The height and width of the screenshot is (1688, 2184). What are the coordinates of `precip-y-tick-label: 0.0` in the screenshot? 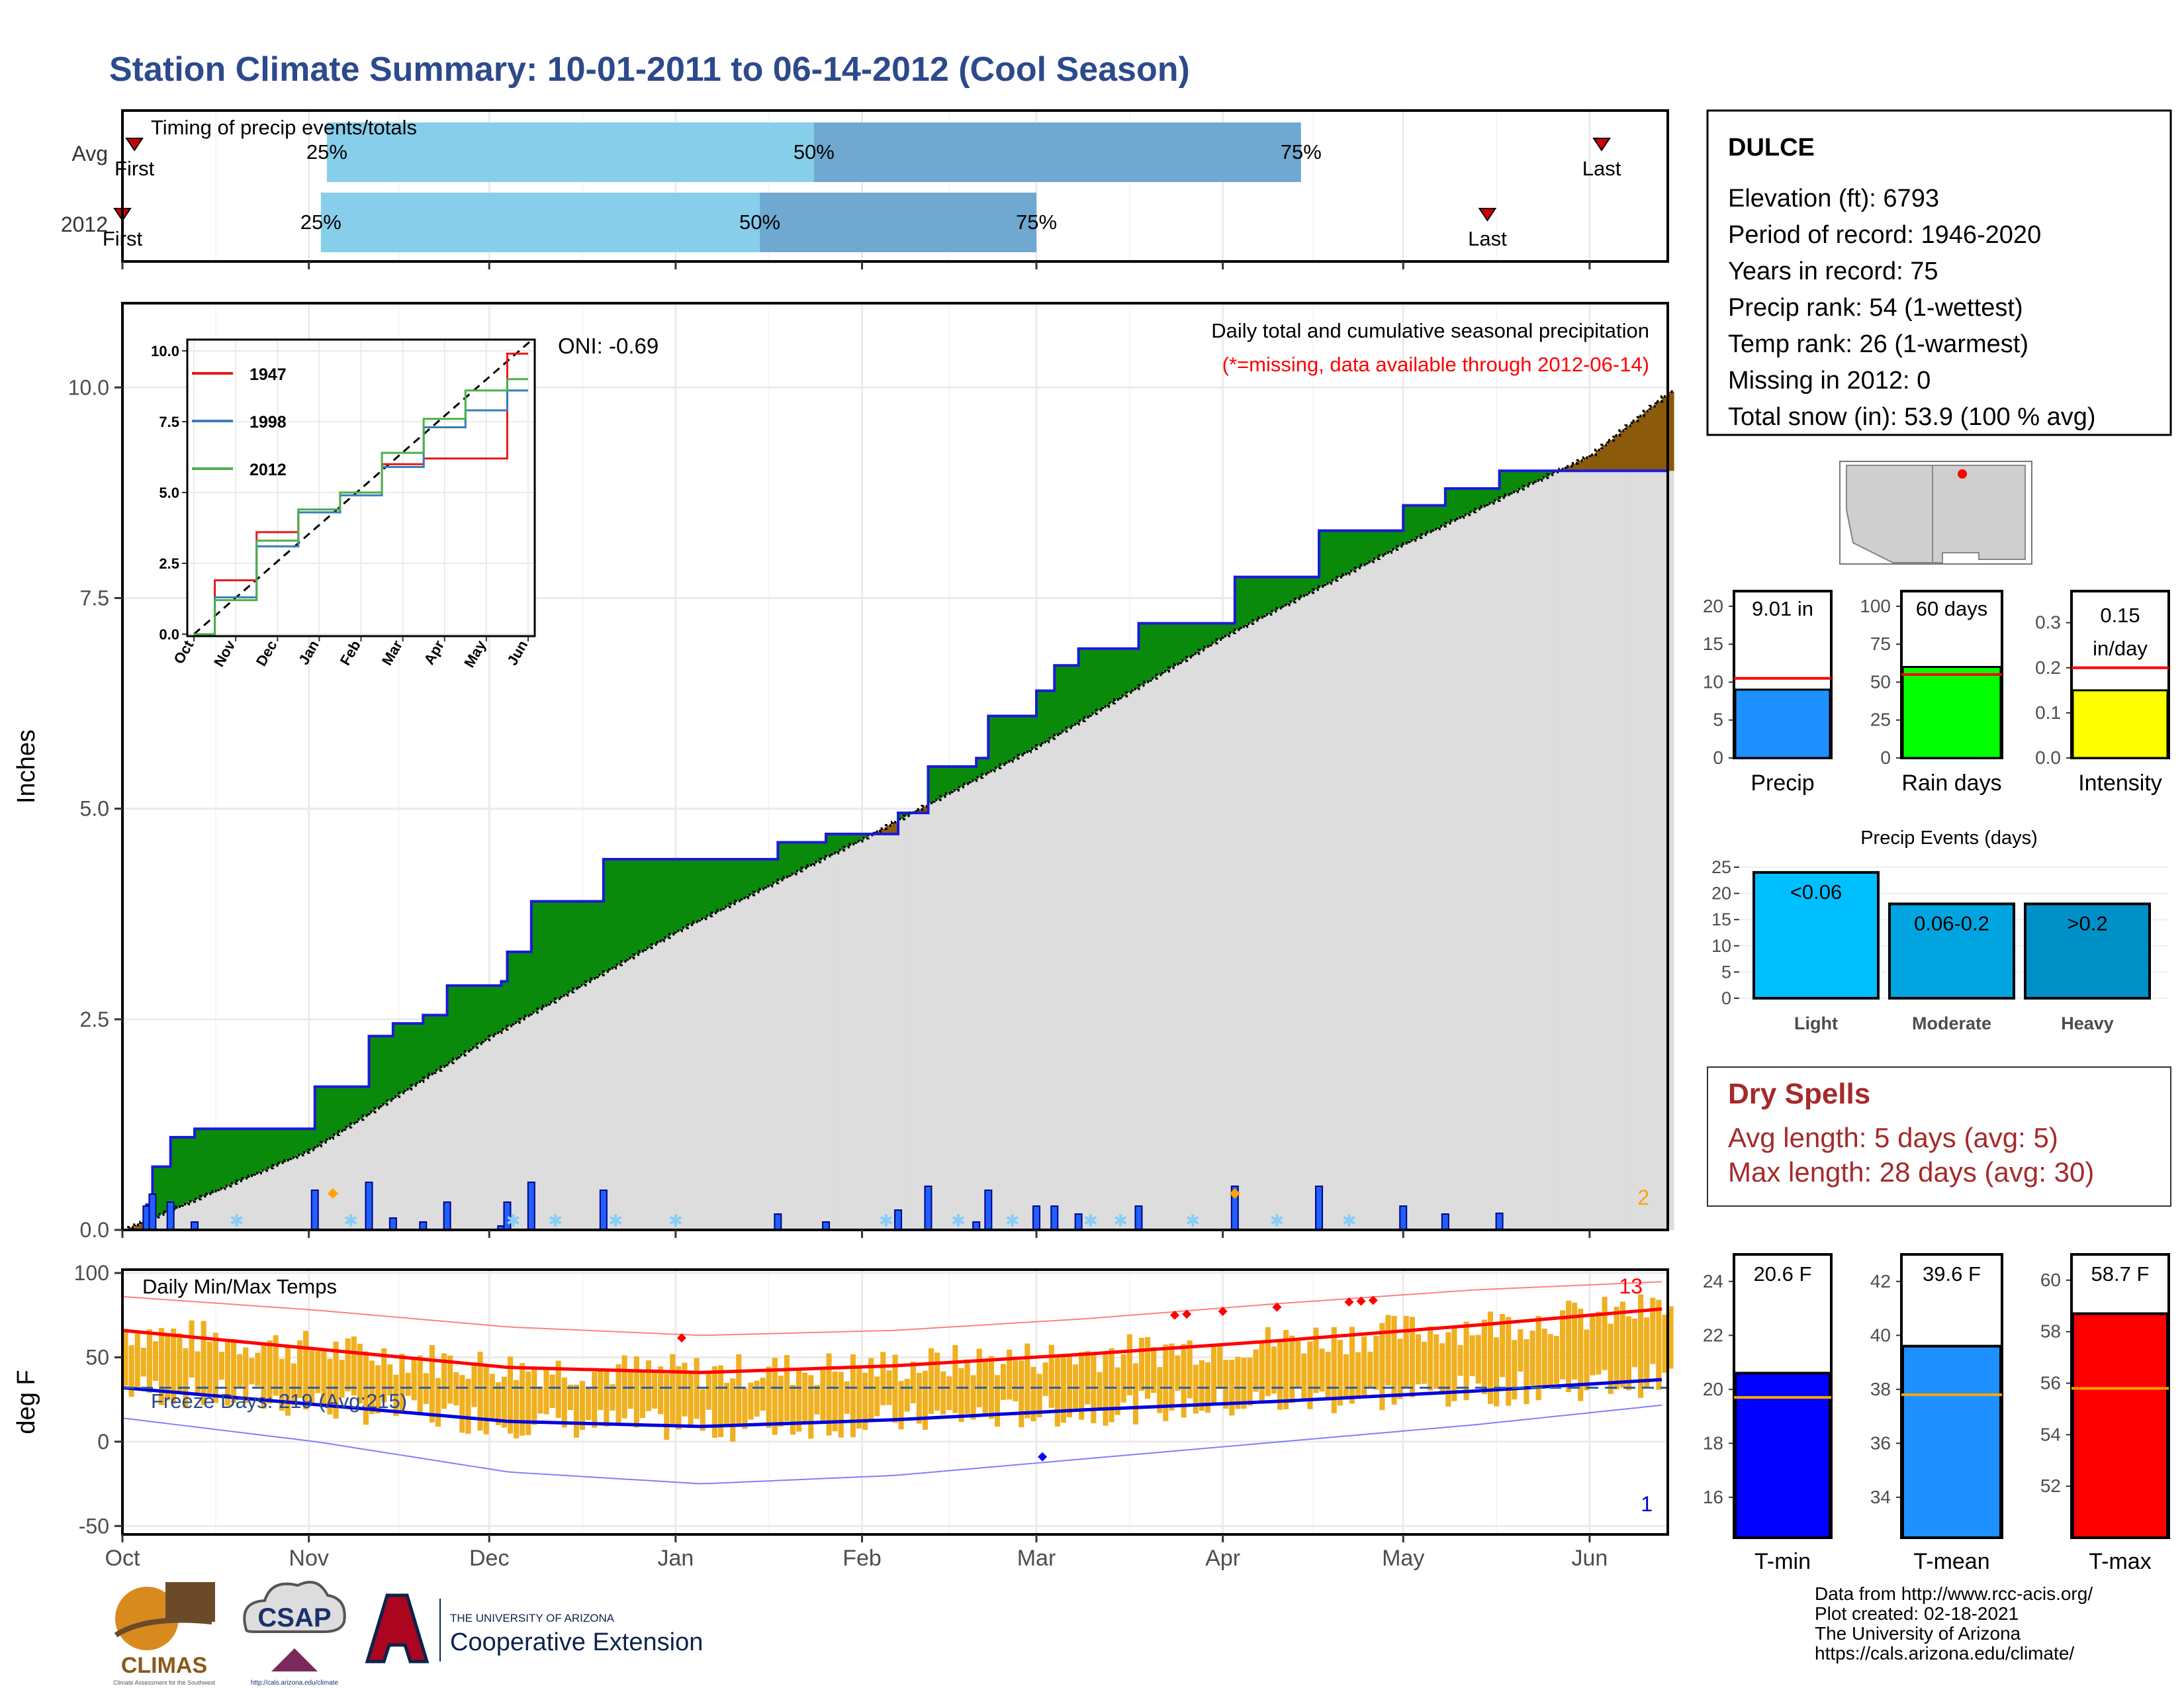 It's located at (95, 1230).